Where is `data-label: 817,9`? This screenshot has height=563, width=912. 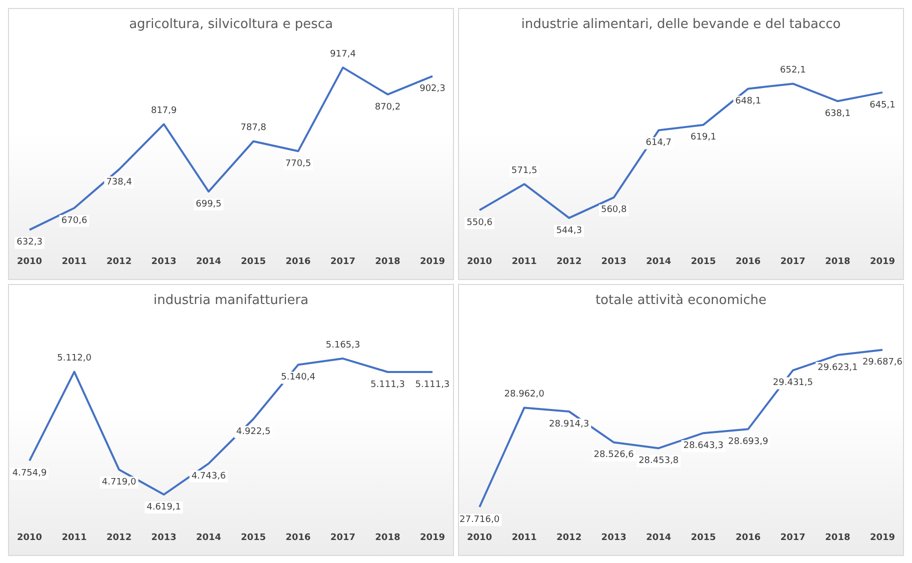 data-label: 817,9 is located at coordinates (163, 111).